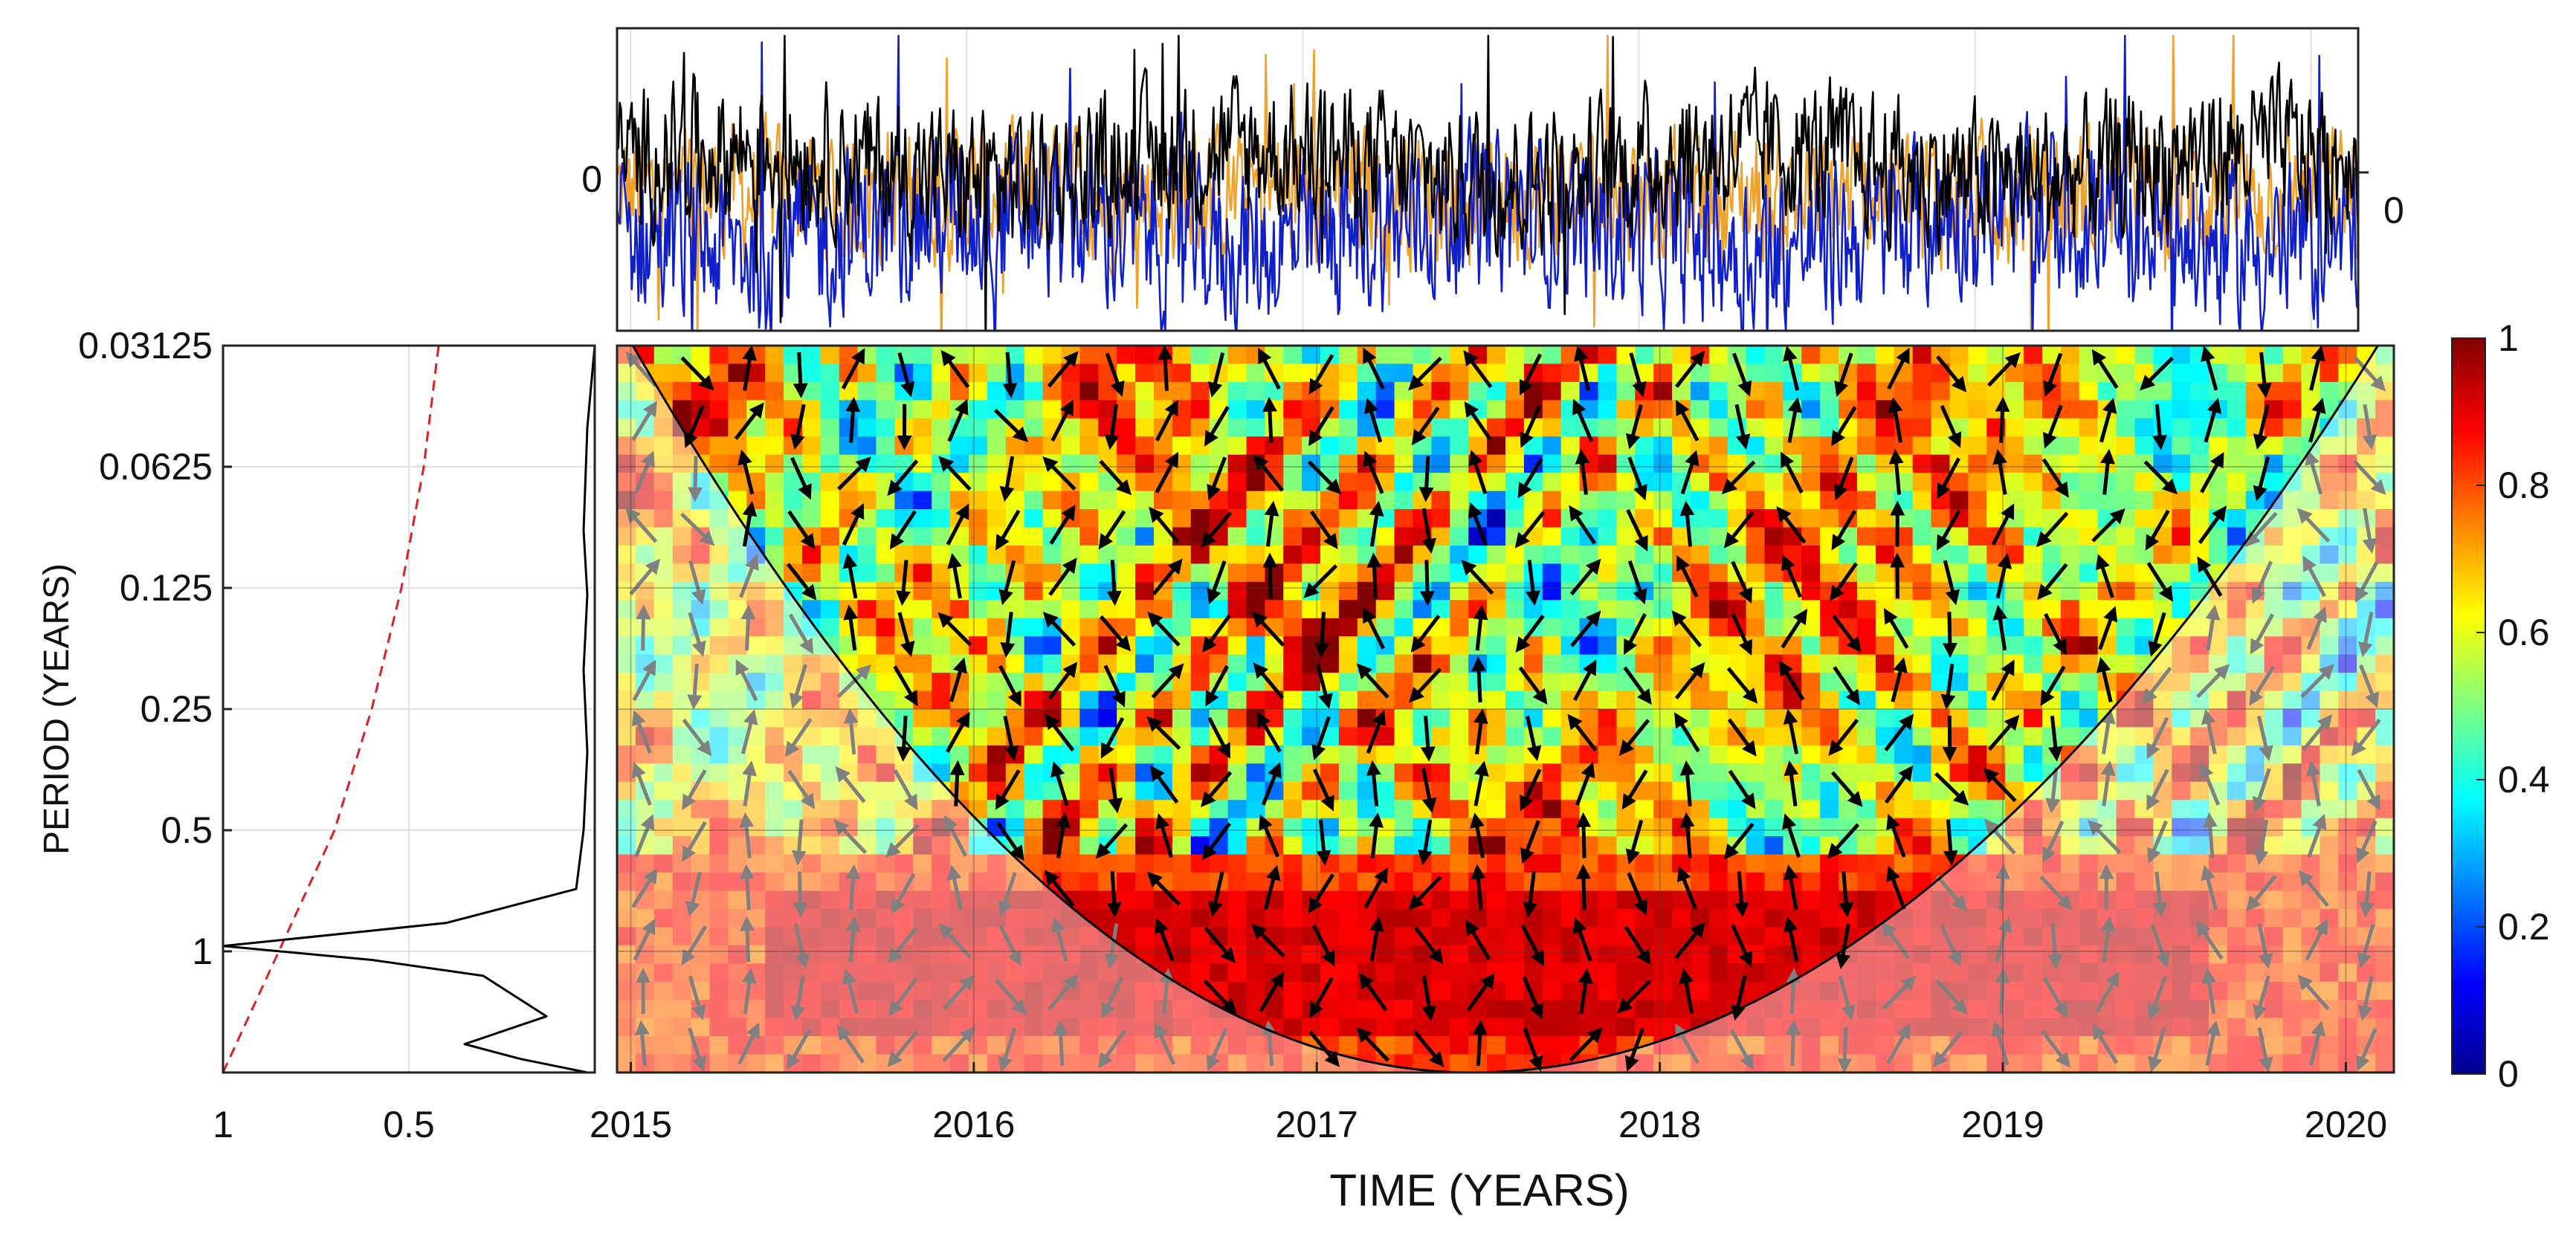 Image resolution: width=2576 pixels, height=1239 pixels. I want to click on colorbar-tick-label: 0, so click(2508, 1074).